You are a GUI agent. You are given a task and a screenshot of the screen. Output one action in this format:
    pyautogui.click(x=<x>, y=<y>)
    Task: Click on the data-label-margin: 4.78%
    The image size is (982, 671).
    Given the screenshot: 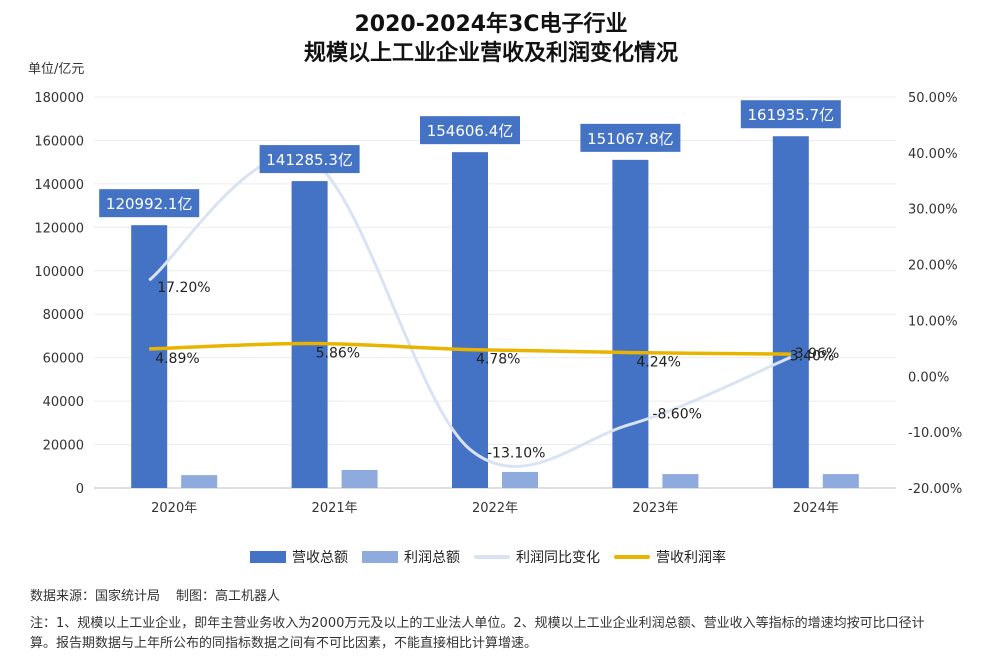 What is the action you would take?
    pyautogui.click(x=498, y=360)
    